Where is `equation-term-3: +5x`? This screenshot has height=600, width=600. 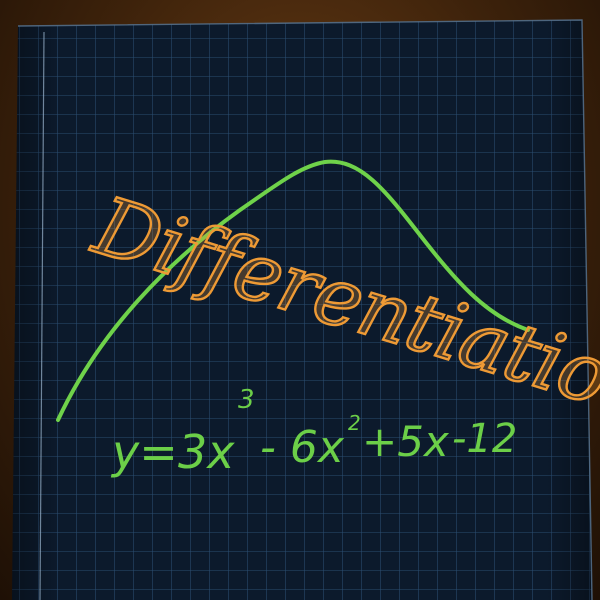 equation-term-3: +5x is located at coordinates (406, 441).